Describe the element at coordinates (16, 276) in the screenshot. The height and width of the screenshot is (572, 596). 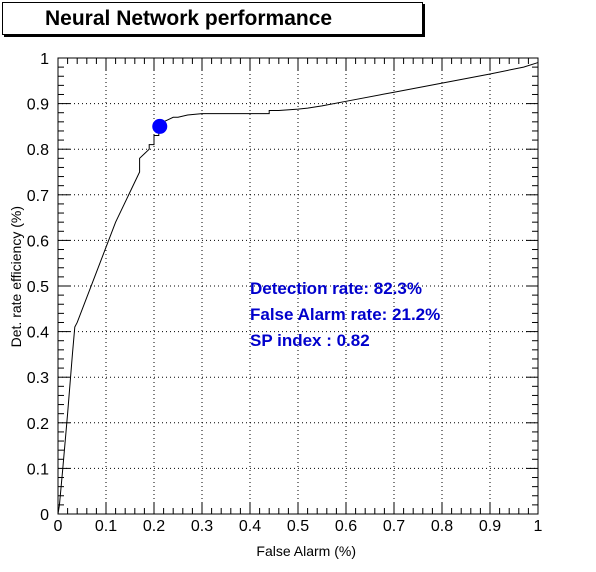
I see `y-axis-title: Det. rate efficiency (%)` at that location.